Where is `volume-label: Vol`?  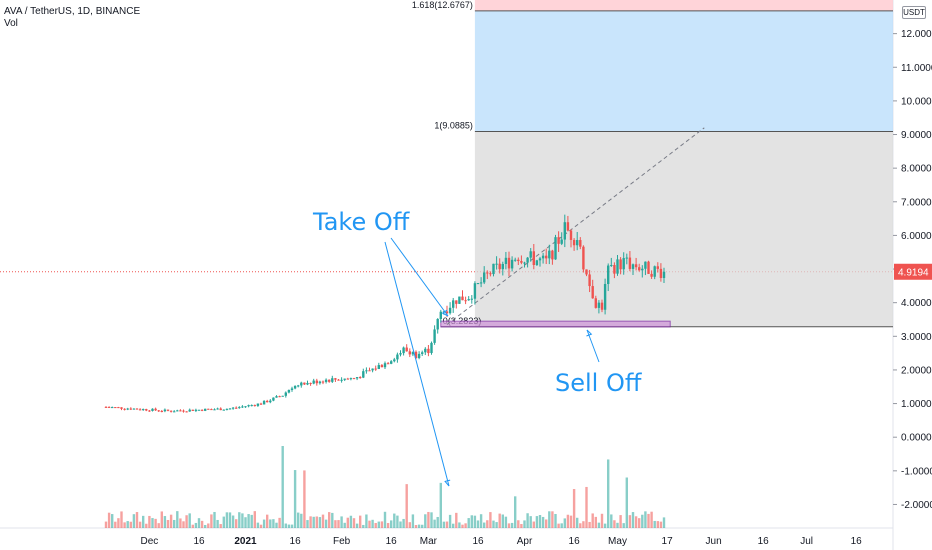 volume-label: Vol is located at coordinates (11, 23).